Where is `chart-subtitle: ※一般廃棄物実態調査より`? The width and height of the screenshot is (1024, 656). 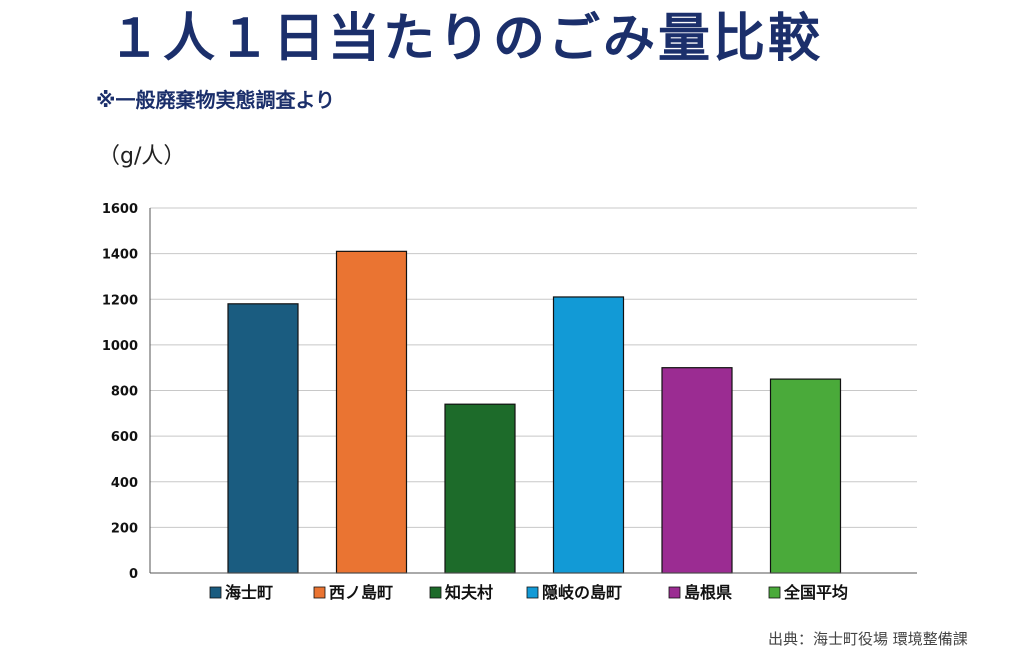
chart-subtitle: ※一般廃棄物実態調査より is located at coordinates (216, 100).